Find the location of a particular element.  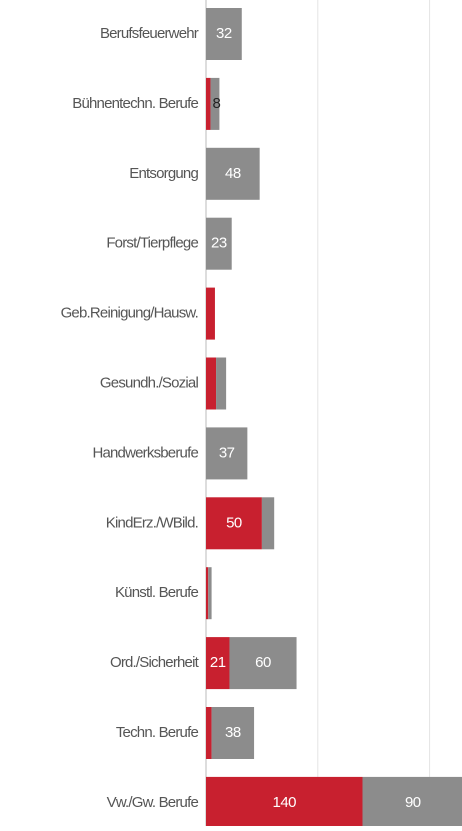

value-label: 38 is located at coordinates (233, 732).